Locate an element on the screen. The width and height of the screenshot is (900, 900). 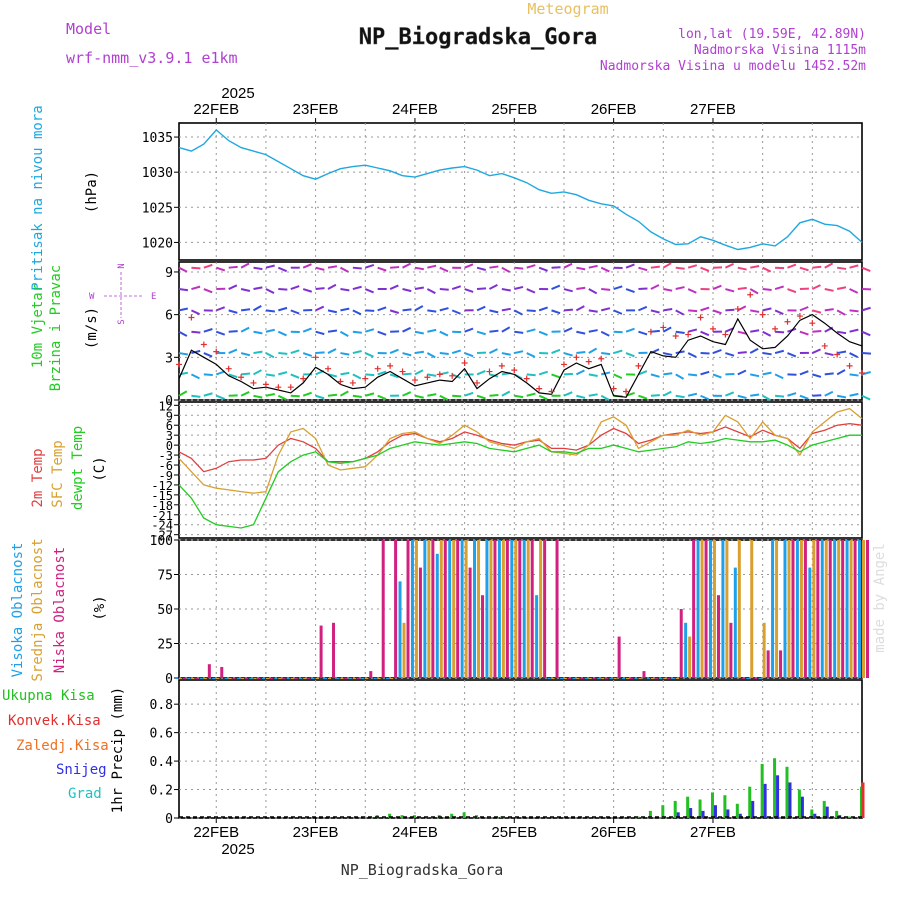
bottom-year-label: 2025 is located at coordinates (237, 849).